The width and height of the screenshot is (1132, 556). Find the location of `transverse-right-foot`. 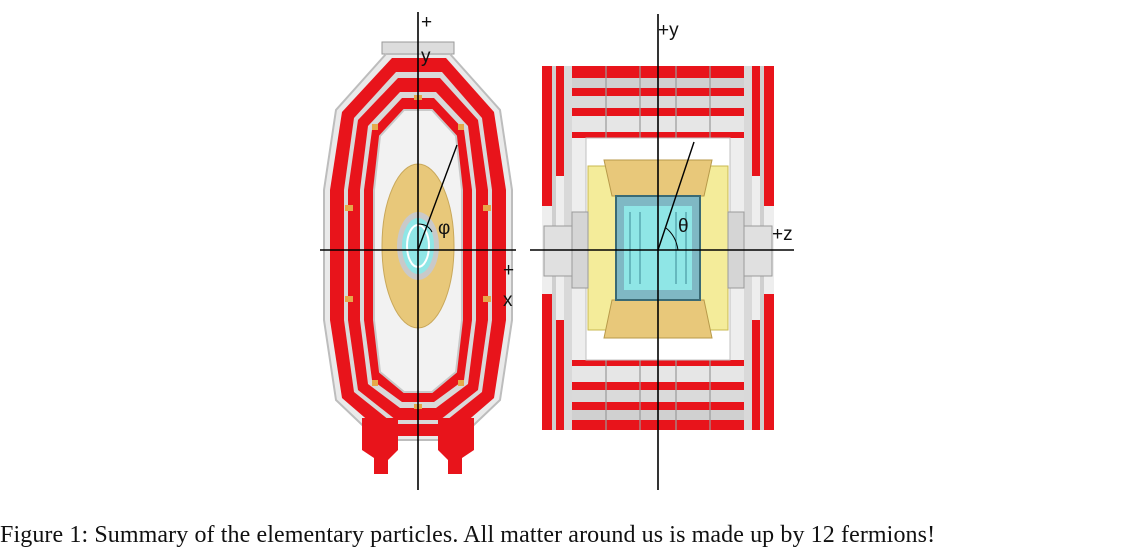

transverse-right-foot is located at coordinates (456, 446).